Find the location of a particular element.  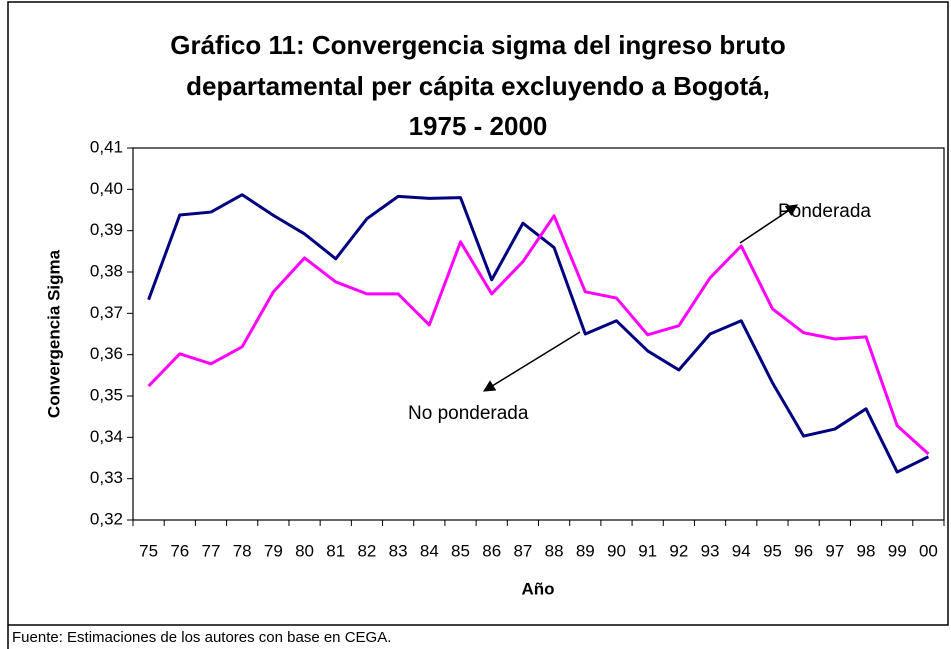

y-tick-label: 0,33 is located at coordinates (106, 477).